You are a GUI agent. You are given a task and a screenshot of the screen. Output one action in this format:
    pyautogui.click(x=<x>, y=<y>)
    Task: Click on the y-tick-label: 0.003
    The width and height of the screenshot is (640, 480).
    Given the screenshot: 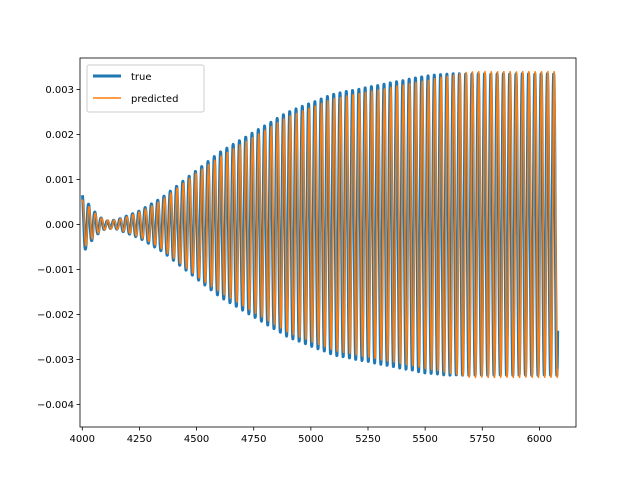 What is the action you would take?
    pyautogui.click(x=59, y=90)
    